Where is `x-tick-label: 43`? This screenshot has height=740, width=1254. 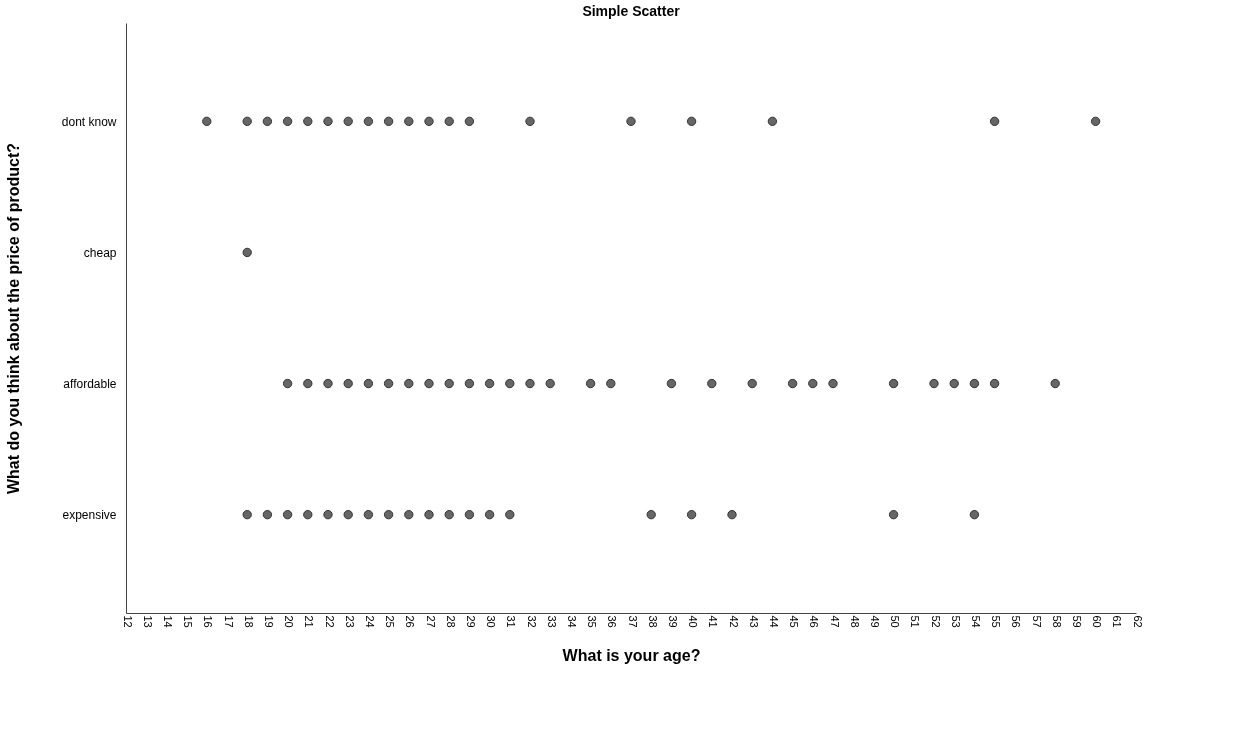 x-tick-label: 43 is located at coordinates (753, 621).